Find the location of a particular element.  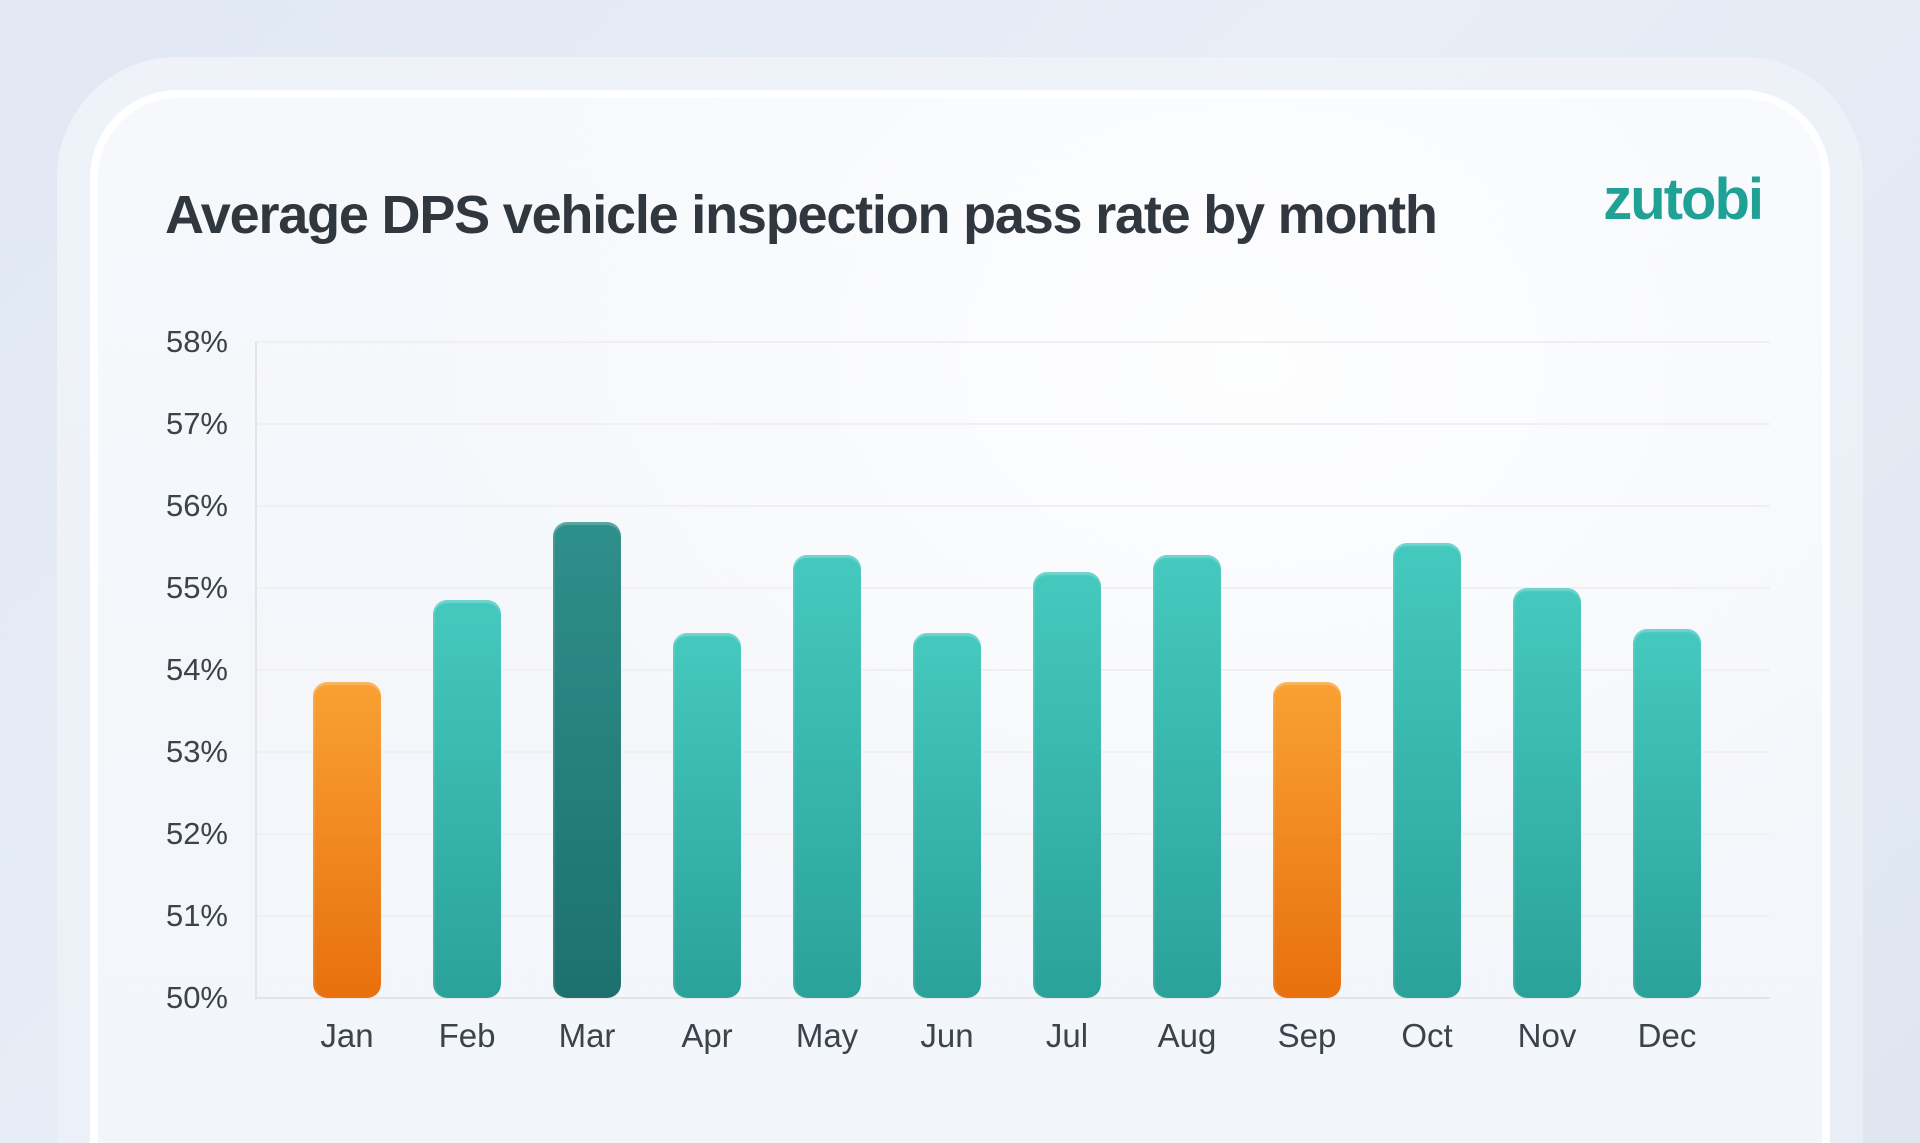

x-axis-label-oct: Oct is located at coordinates (1427, 1035).